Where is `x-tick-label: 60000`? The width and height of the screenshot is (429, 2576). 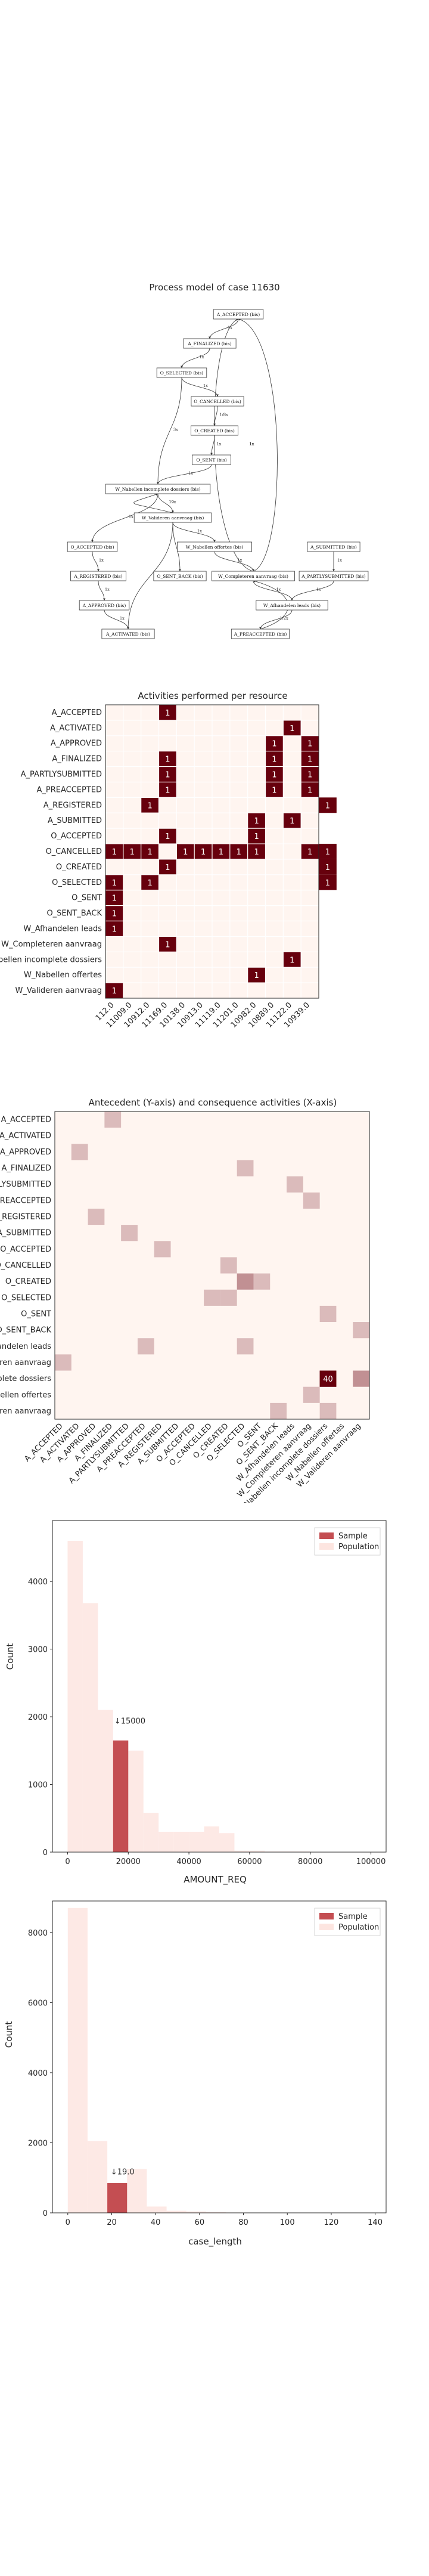 x-tick-label: 60000 is located at coordinates (249, 1861).